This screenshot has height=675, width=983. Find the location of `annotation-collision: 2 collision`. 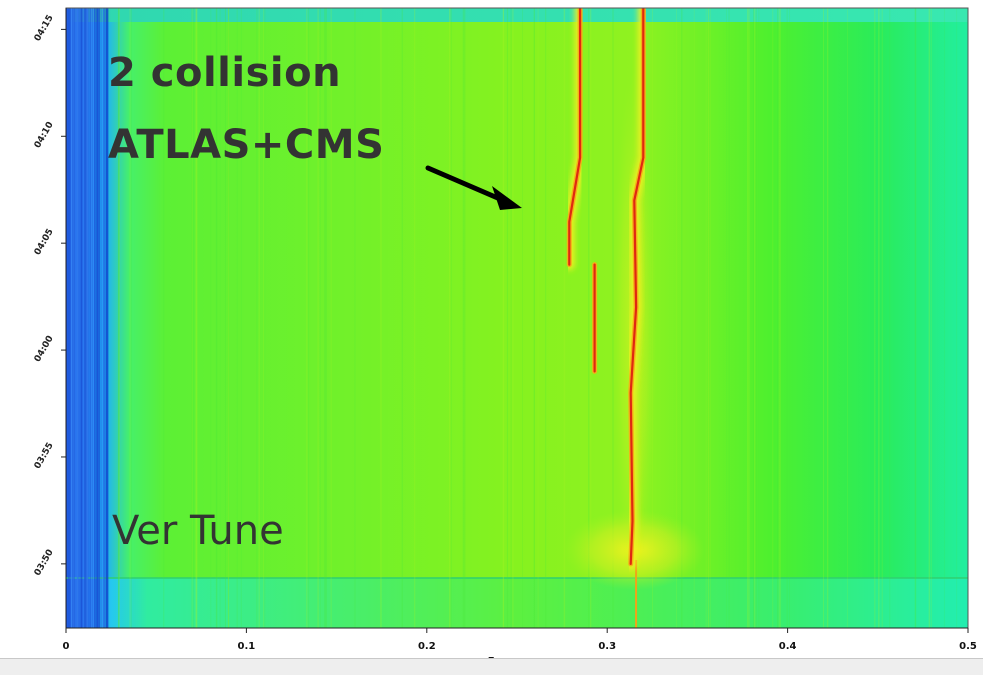

annotation-collision: 2 collision is located at coordinates (225, 73).